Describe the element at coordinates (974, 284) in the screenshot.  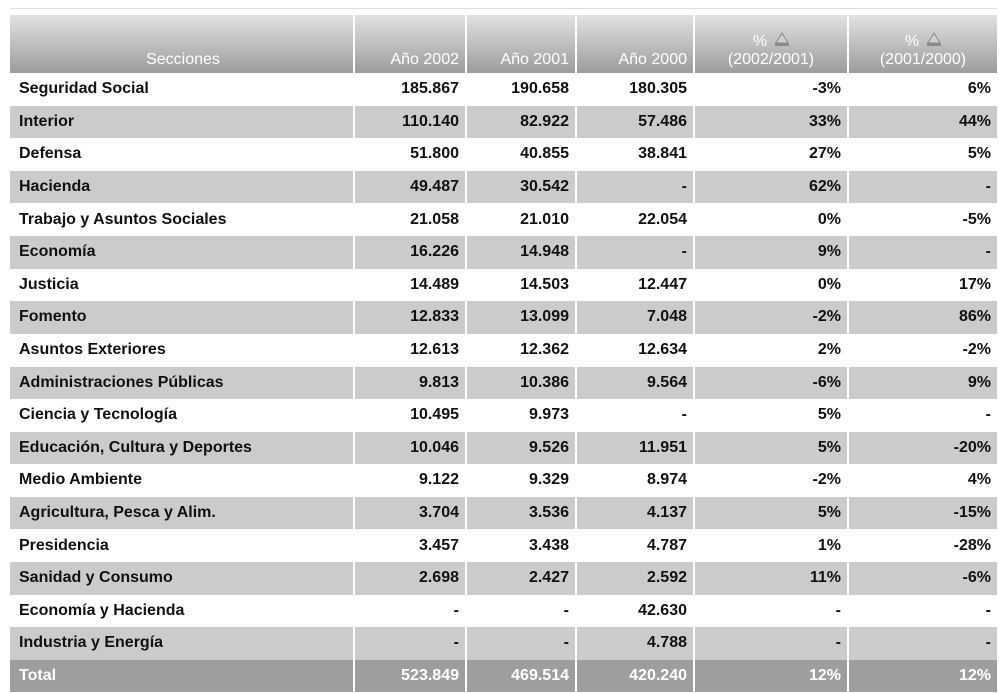
I see `table-cell: 17%` at that location.